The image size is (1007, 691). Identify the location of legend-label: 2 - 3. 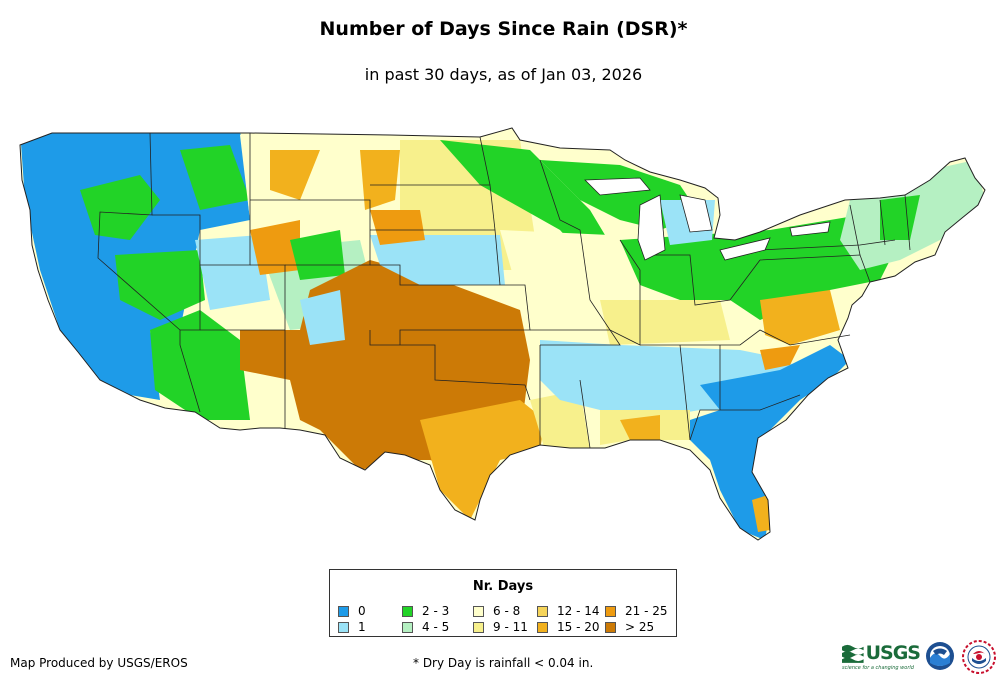
(436, 611).